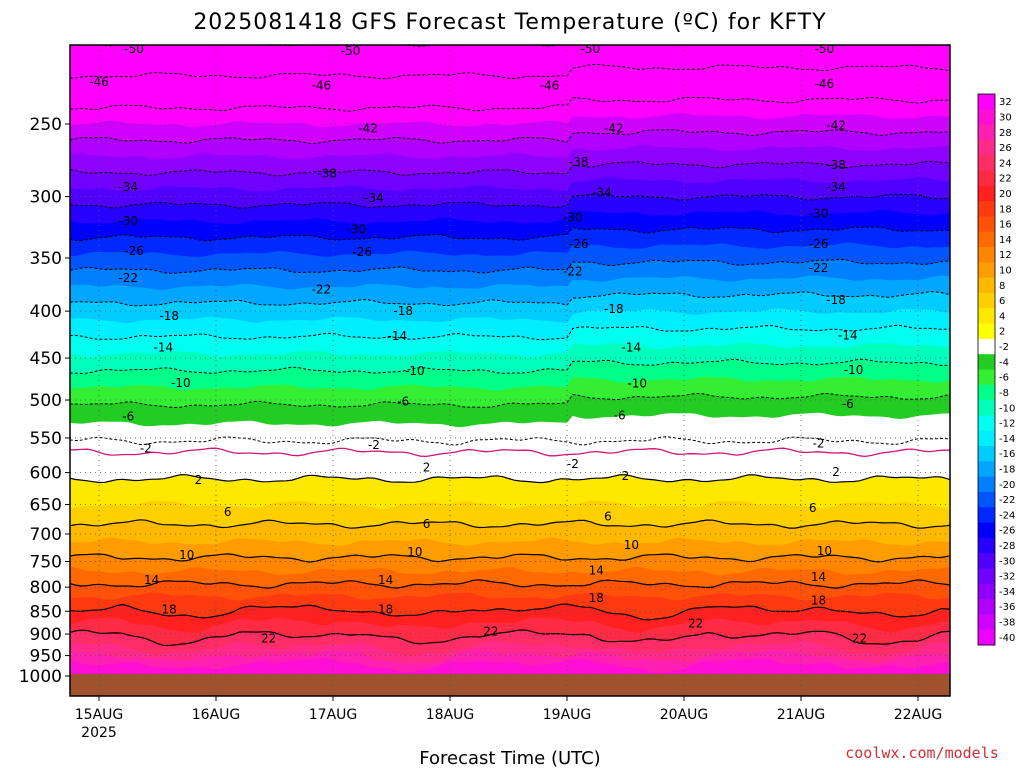 Image resolution: width=1024 pixels, height=768 pixels. What do you see at coordinates (684, 715) in the screenshot?
I see `x-tick-label: 20AUG` at bounding box center [684, 715].